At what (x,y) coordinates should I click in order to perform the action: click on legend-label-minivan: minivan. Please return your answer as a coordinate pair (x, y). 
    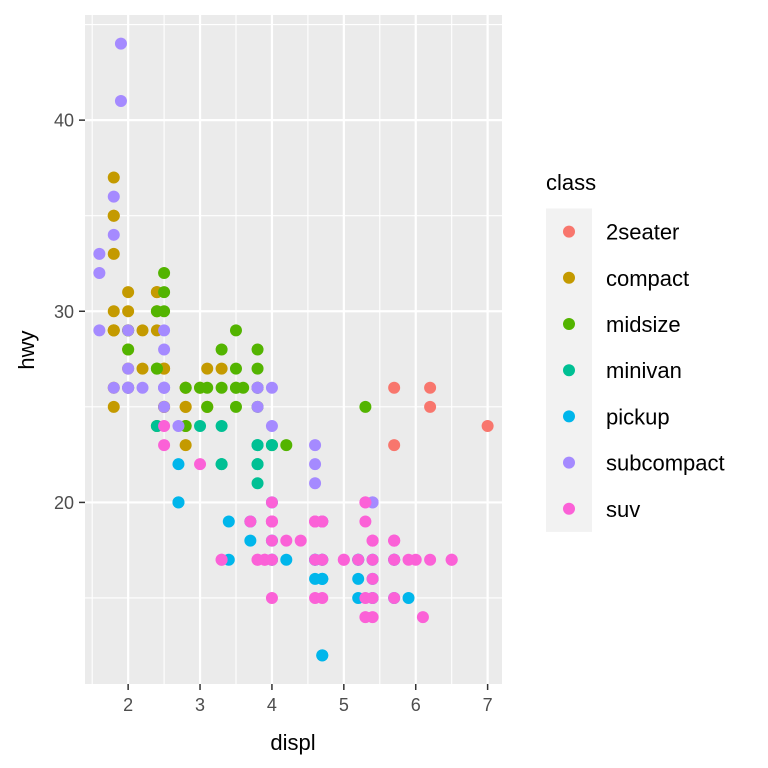
    Looking at the image, I should click on (644, 370).